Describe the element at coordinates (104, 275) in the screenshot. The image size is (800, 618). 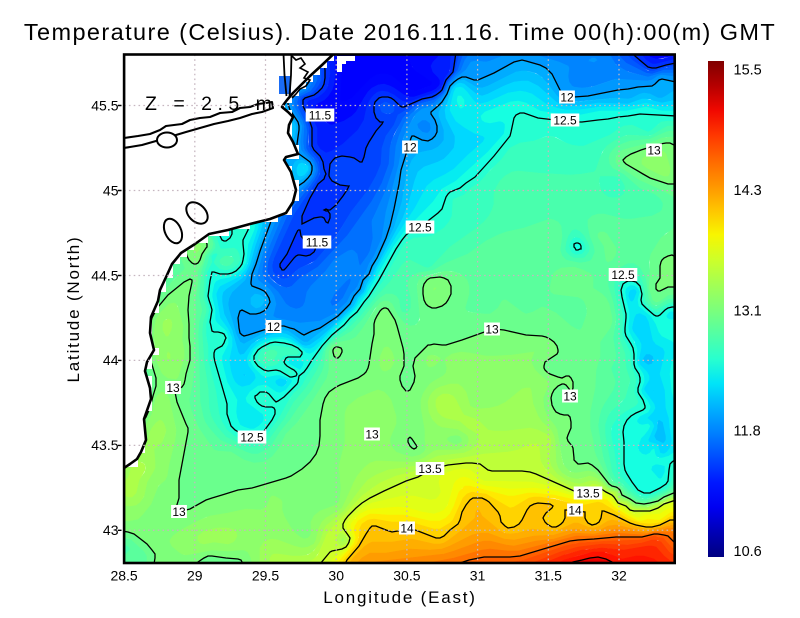
I see `svg-text: 44.5` at that location.